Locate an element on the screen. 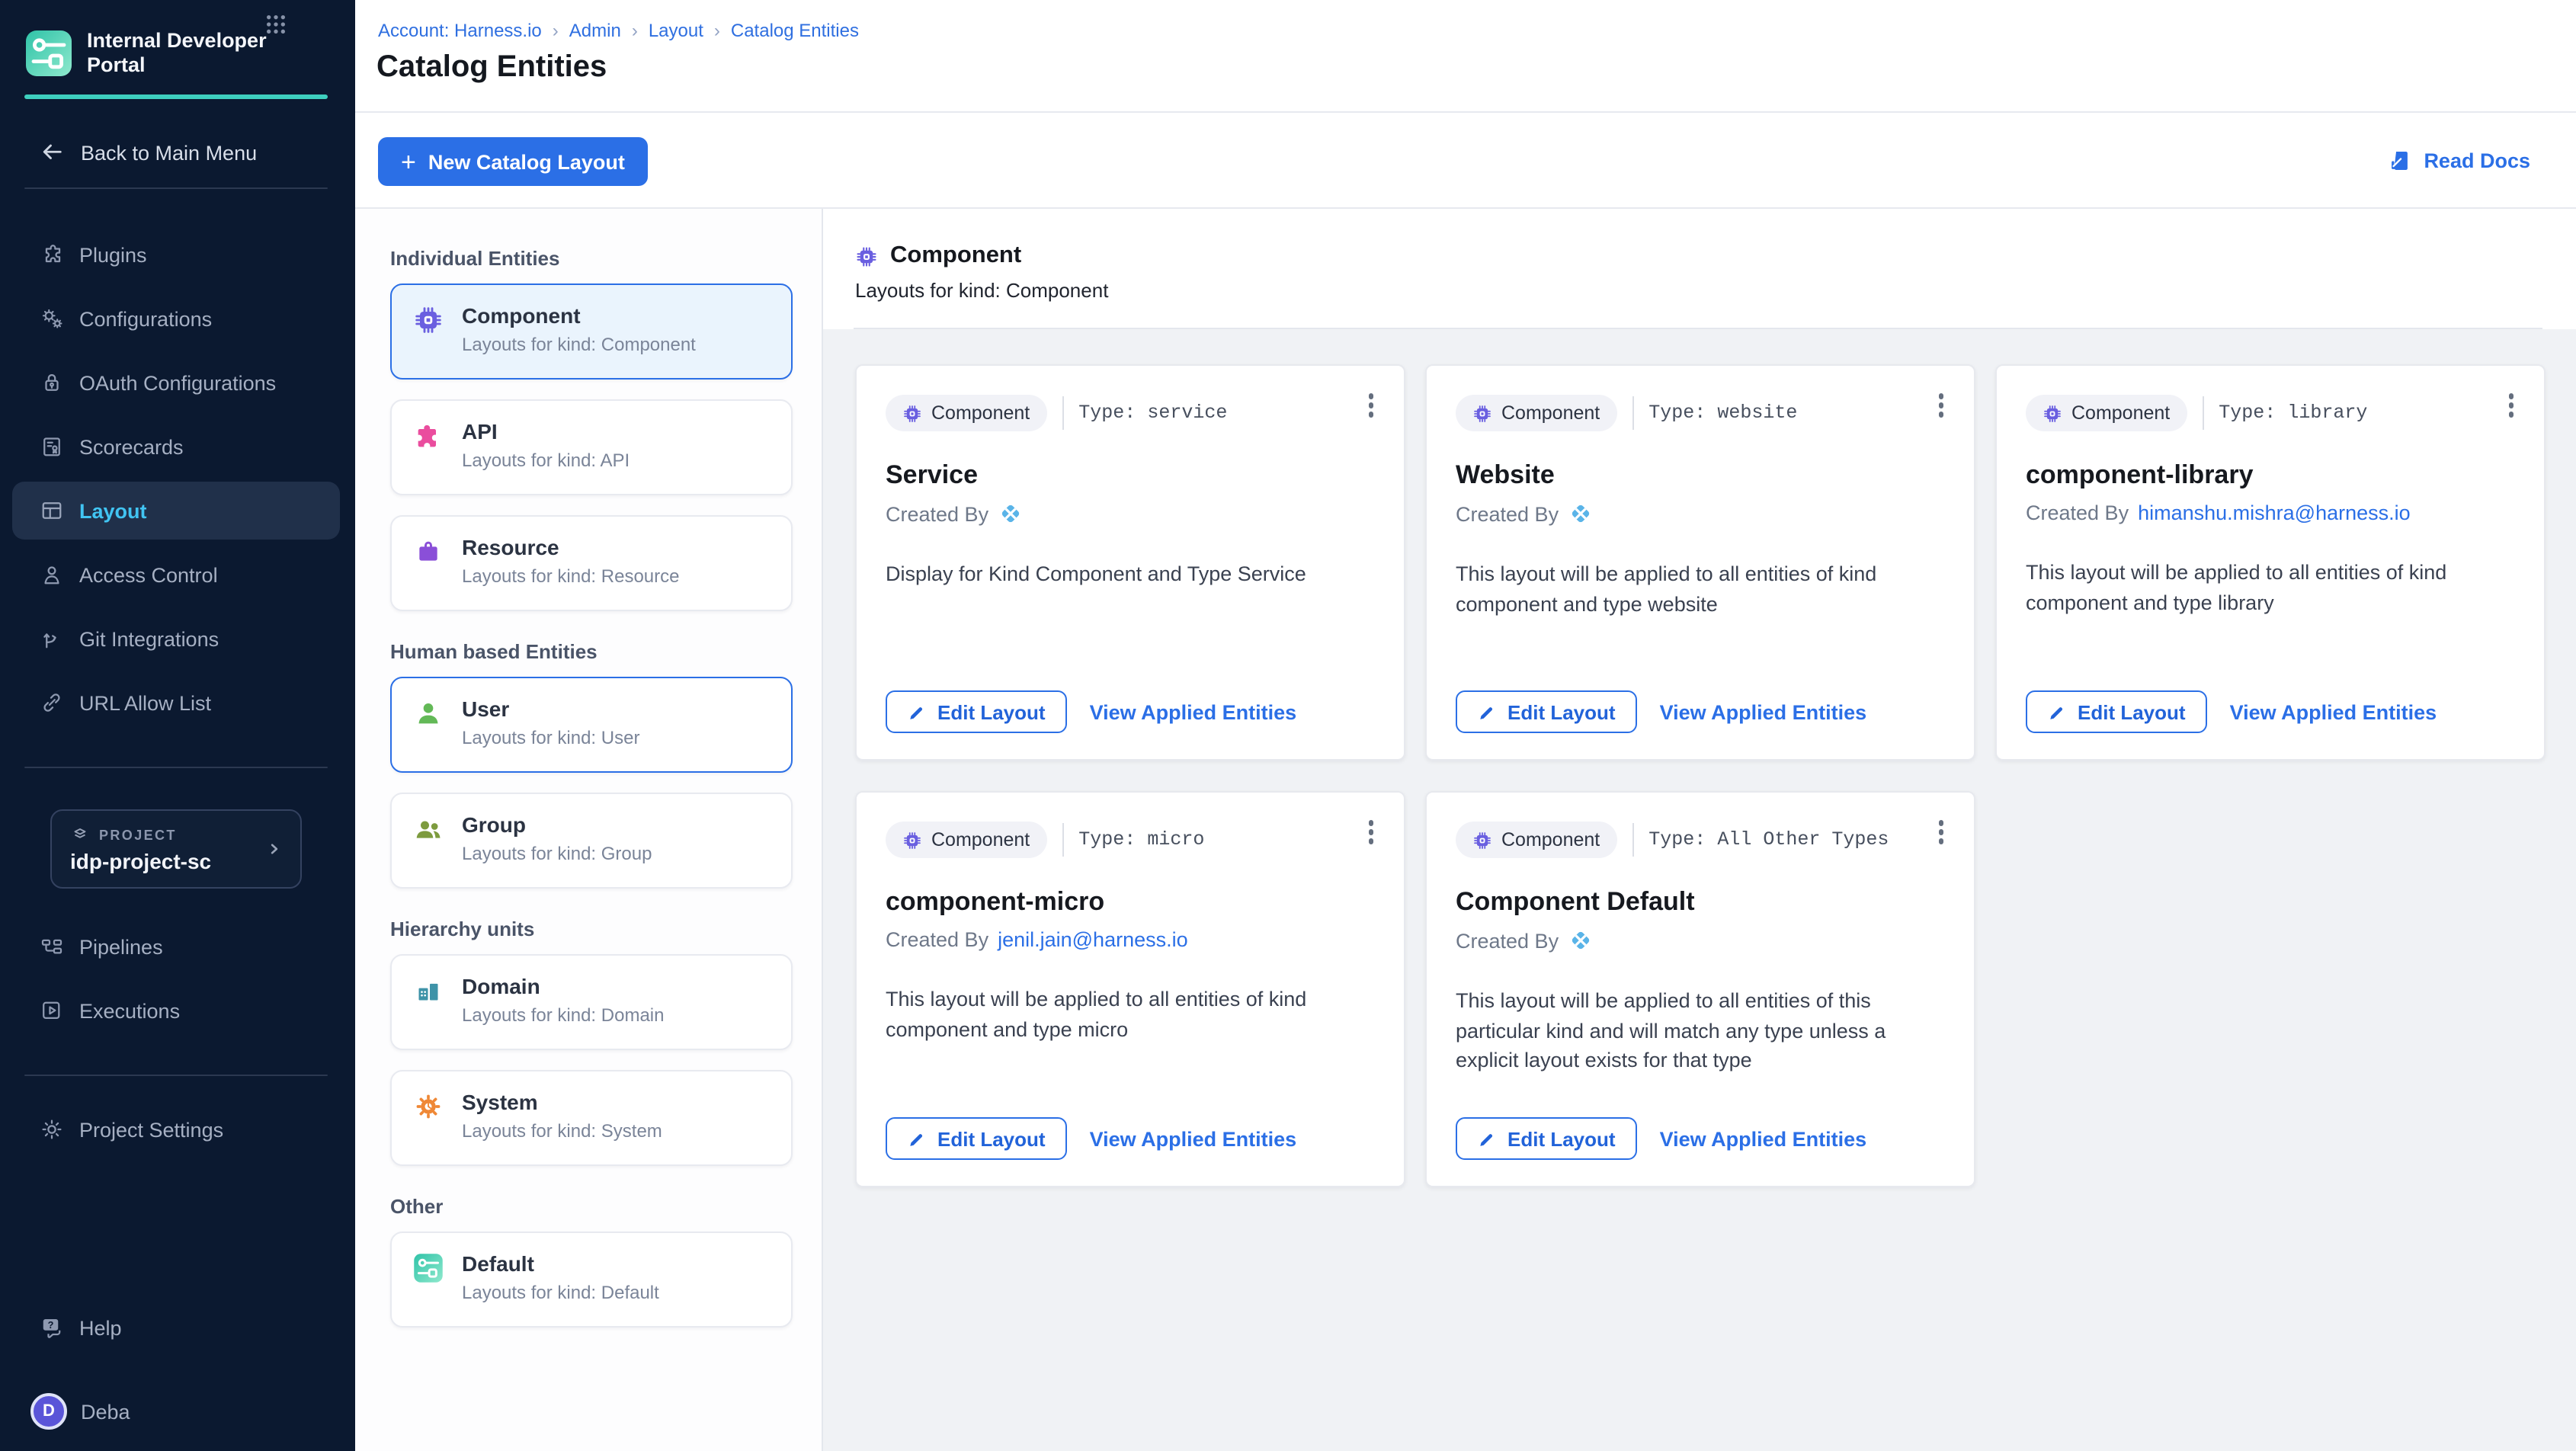 This screenshot has width=2576, height=1451. entity-kind-card-user: User Layouts for kind: User is located at coordinates (591, 725).